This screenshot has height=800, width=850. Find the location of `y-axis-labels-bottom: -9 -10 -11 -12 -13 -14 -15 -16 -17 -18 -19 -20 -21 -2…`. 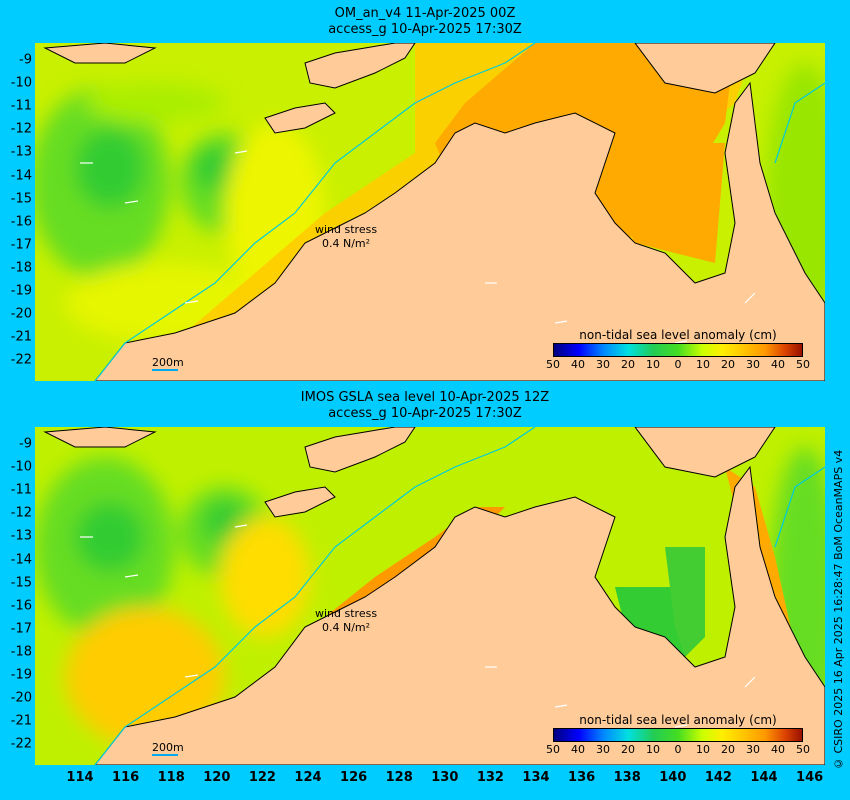

y-axis-labels-bottom: -9 -10 -11 -12 -13 -14 -15 -16 -17 -18 -19 -20 -21 -2… is located at coordinates (16, 596).